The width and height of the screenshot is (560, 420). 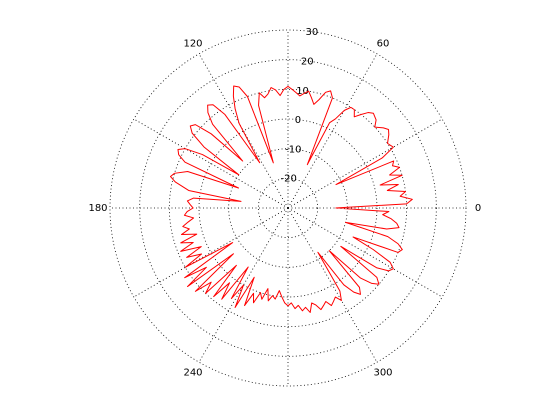 What do you see at coordinates (307, 61) in the screenshot?
I see `r-tick-label: 20` at bounding box center [307, 61].